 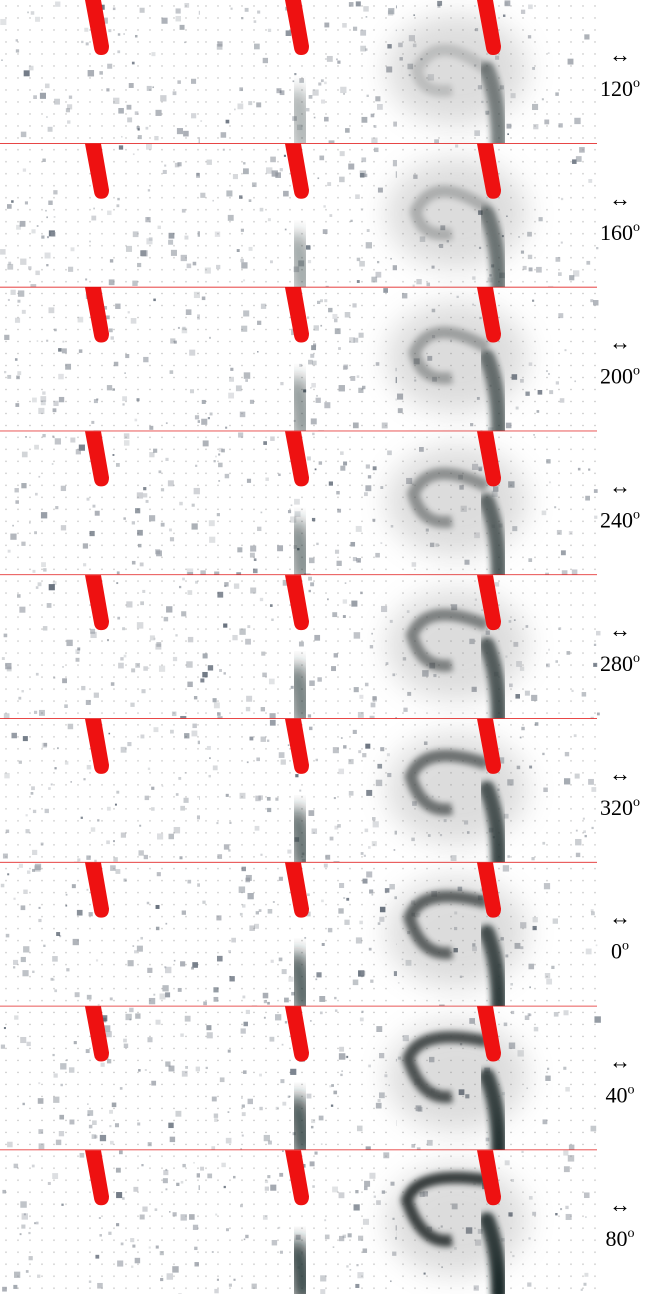 I want to click on angle-label: 40o, so click(x=620, y=1094).